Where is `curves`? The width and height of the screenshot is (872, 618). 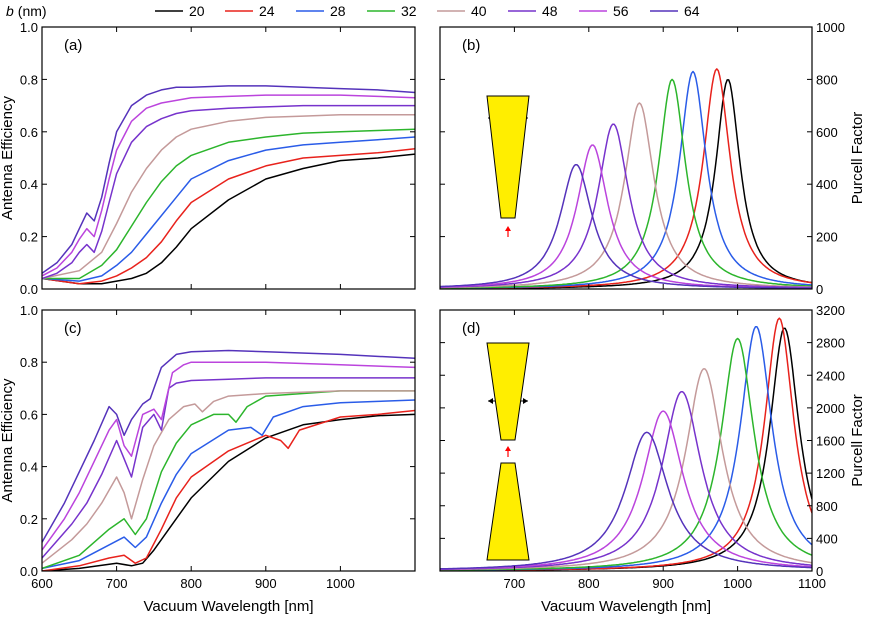 curves is located at coordinates (228, 185).